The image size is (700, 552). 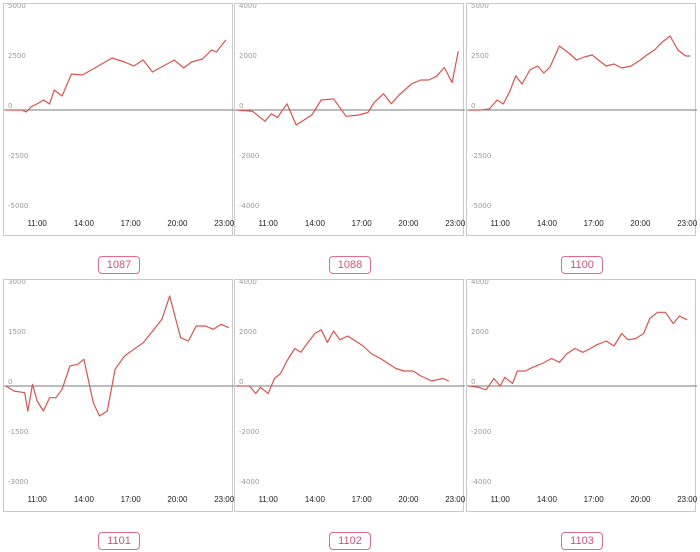 What do you see at coordinates (350, 265) in the screenshot?
I see `chart-label-badge: 1088` at bounding box center [350, 265].